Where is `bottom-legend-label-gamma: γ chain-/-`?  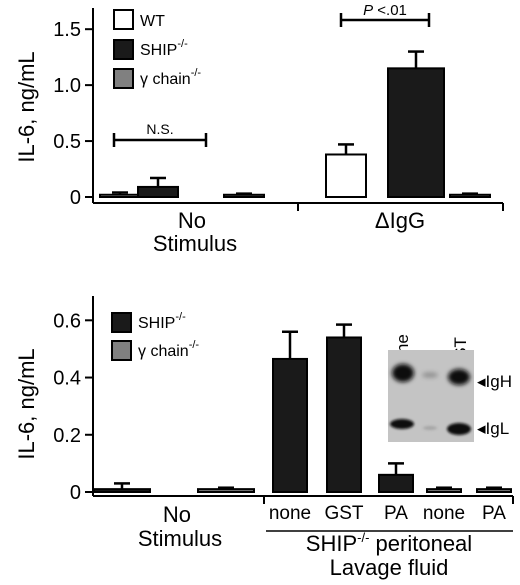 bottom-legend-label-gamma: γ chain-/- is located at coordinates (168, 349).